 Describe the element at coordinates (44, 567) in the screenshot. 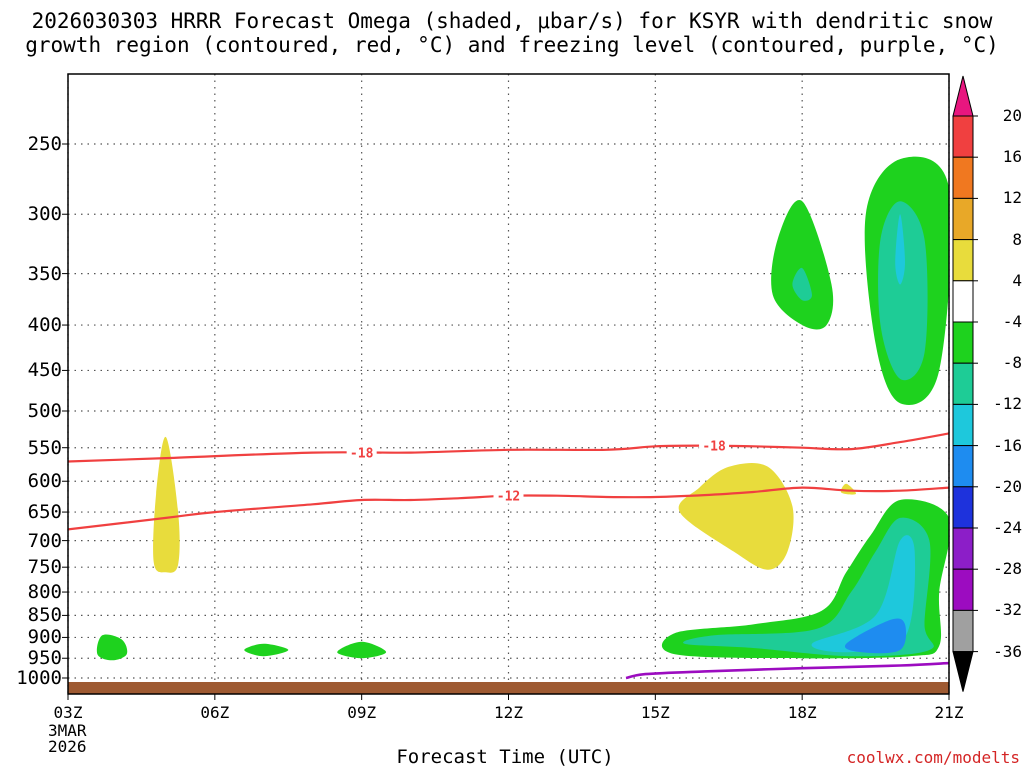

I see `y-tick-label-750: 750` at that location.